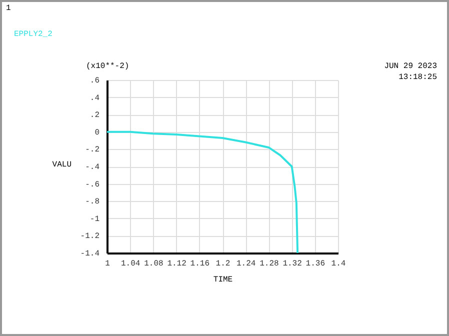 Image resolution: width=449 pixels, height=336 pixels. Describe the element at coordinates (95, 98) in the screenshot. I see `y-tick-label: .4` at that location.